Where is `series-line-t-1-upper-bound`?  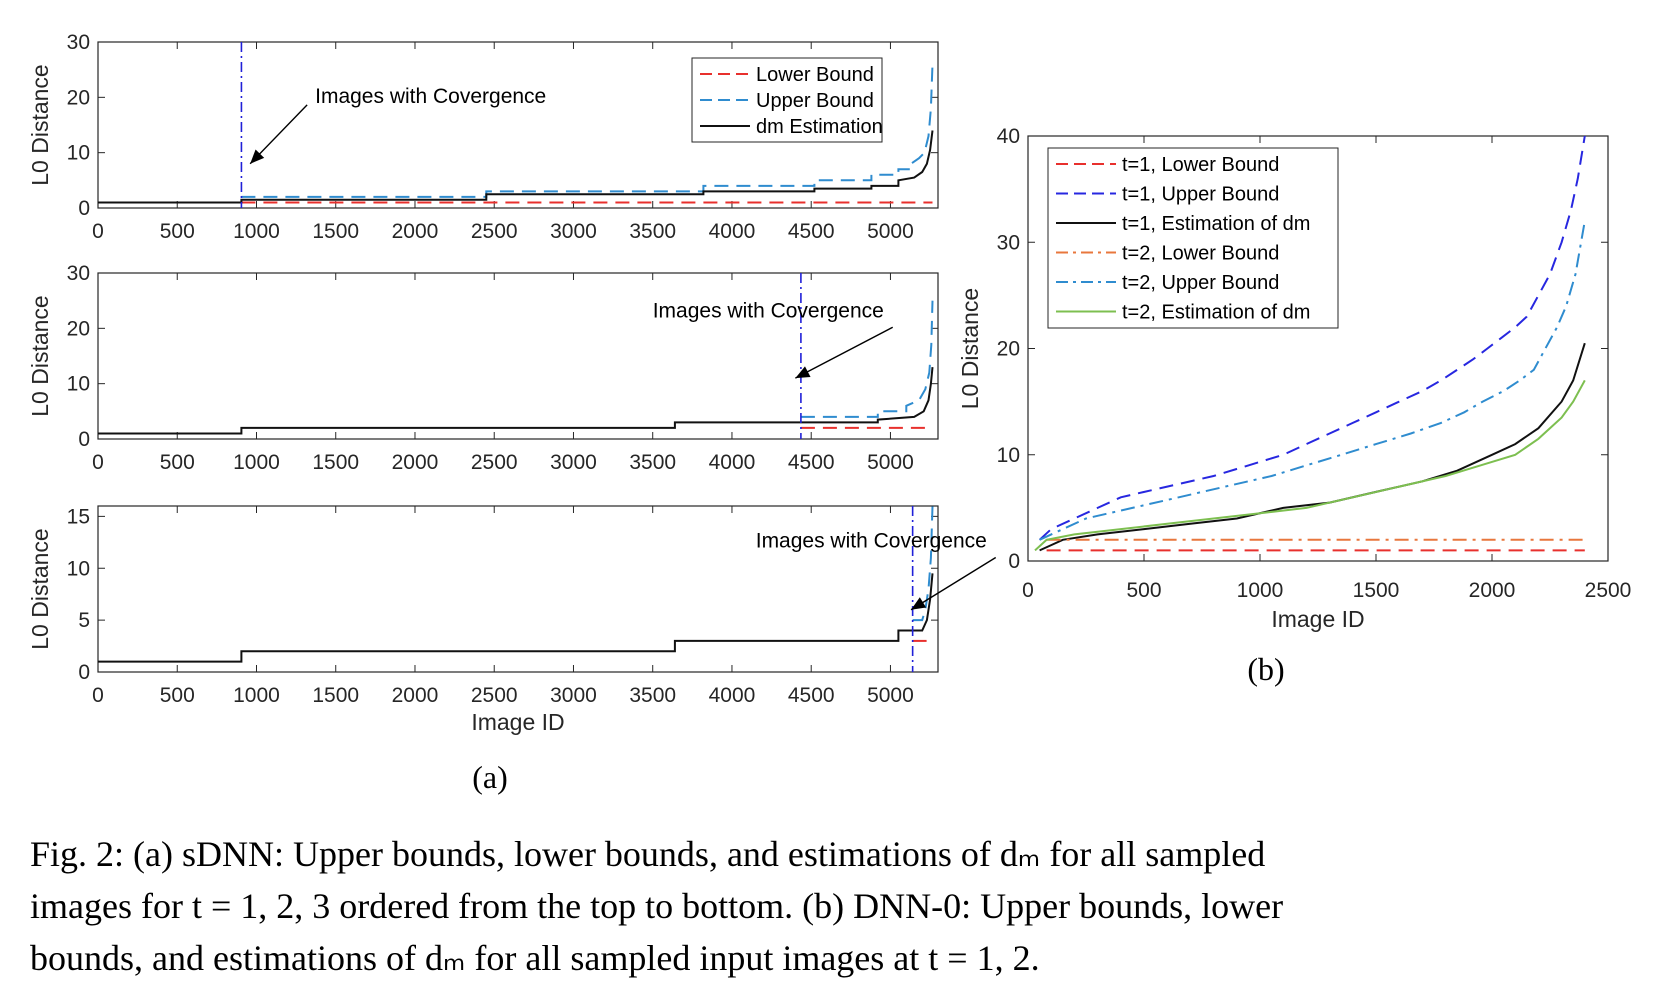 series-line-t-1-upper-bound is located at coordinates (1312, 338).